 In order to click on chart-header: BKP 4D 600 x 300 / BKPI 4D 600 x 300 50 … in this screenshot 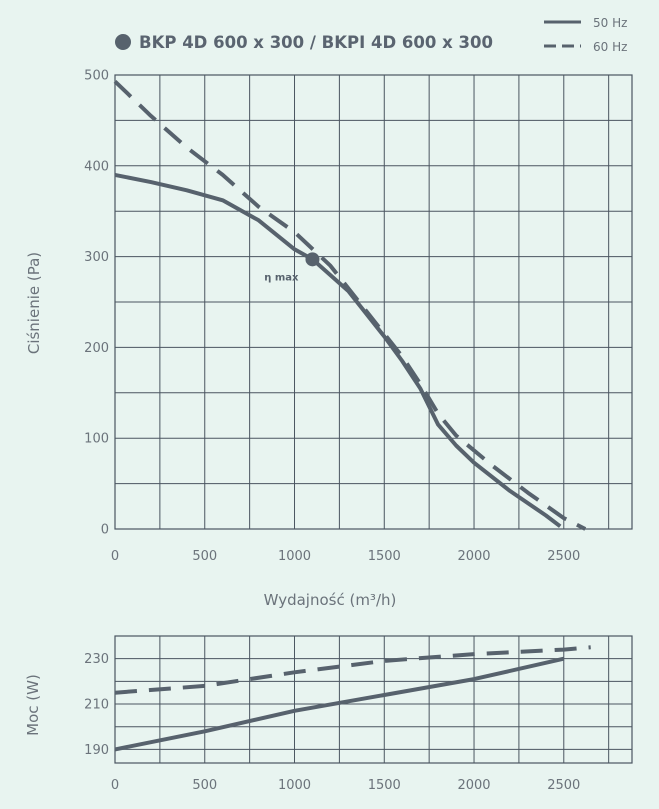, I will do `click(371, 35)`.